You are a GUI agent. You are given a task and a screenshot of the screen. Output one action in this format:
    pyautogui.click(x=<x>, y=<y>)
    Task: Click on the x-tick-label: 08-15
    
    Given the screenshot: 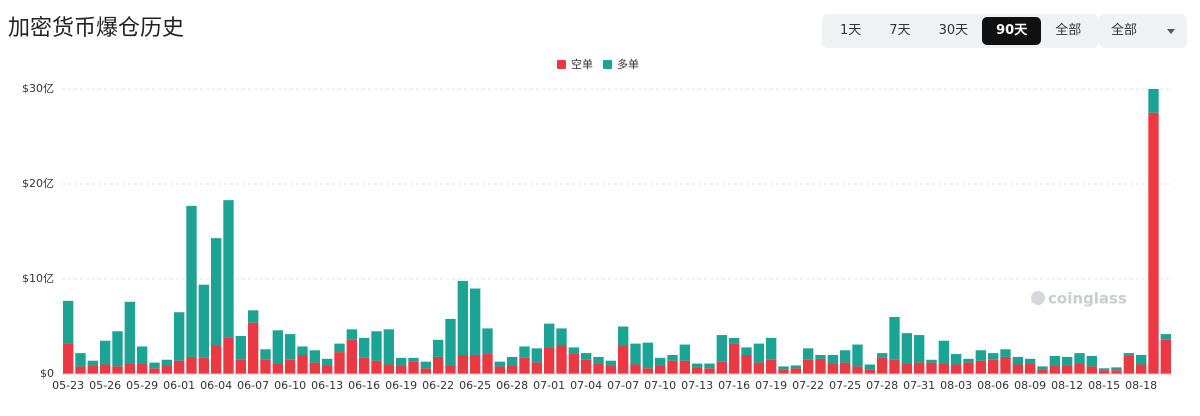 What is the action you would take?
    pyautogui.click(x=1104, y=385)
    